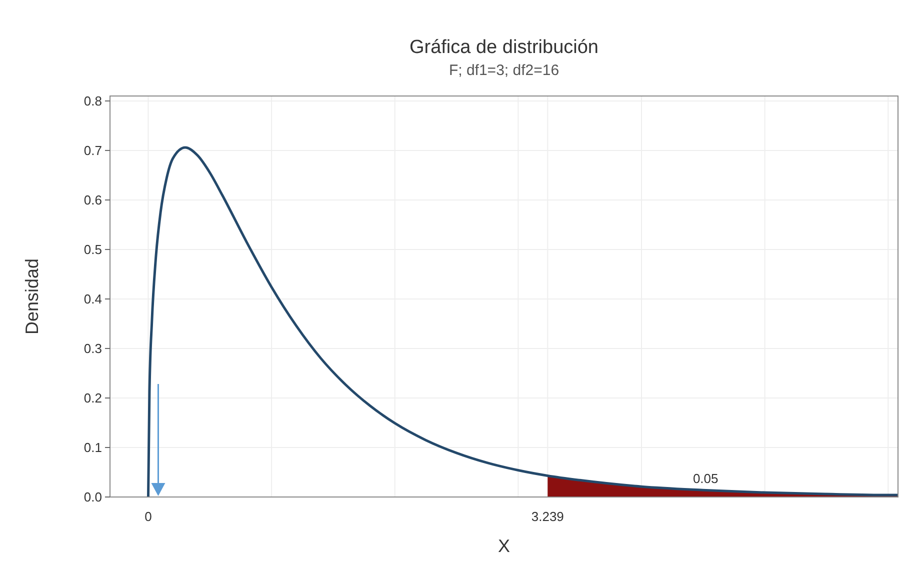 This screenshot has height=572, width=921. I want to click on y-tick-label: 0.0, so click(93, 497).